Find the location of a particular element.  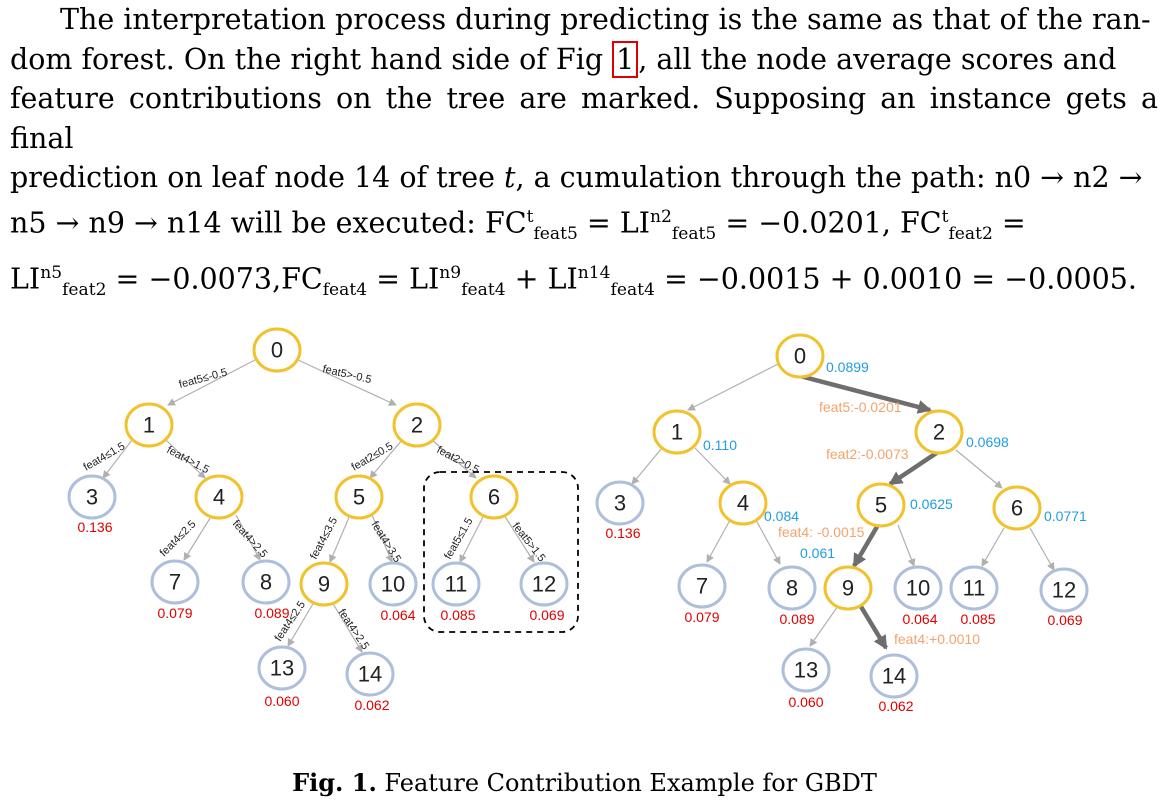

left-node-11: 11 0.085 is located at coordinates (456, 592).